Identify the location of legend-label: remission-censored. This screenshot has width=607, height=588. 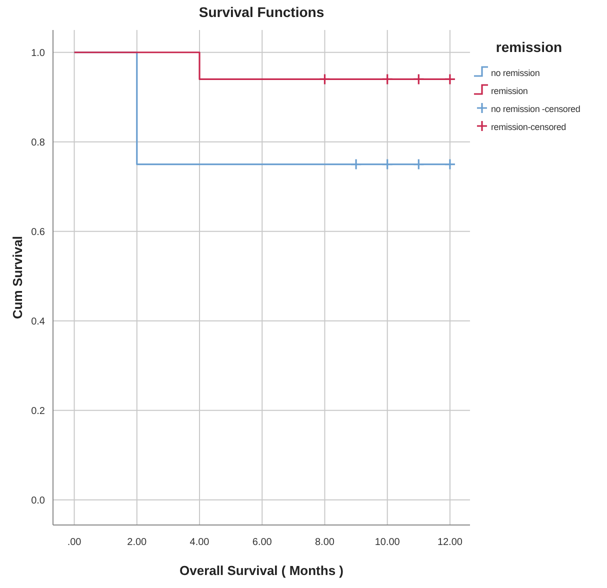
(528, 127).